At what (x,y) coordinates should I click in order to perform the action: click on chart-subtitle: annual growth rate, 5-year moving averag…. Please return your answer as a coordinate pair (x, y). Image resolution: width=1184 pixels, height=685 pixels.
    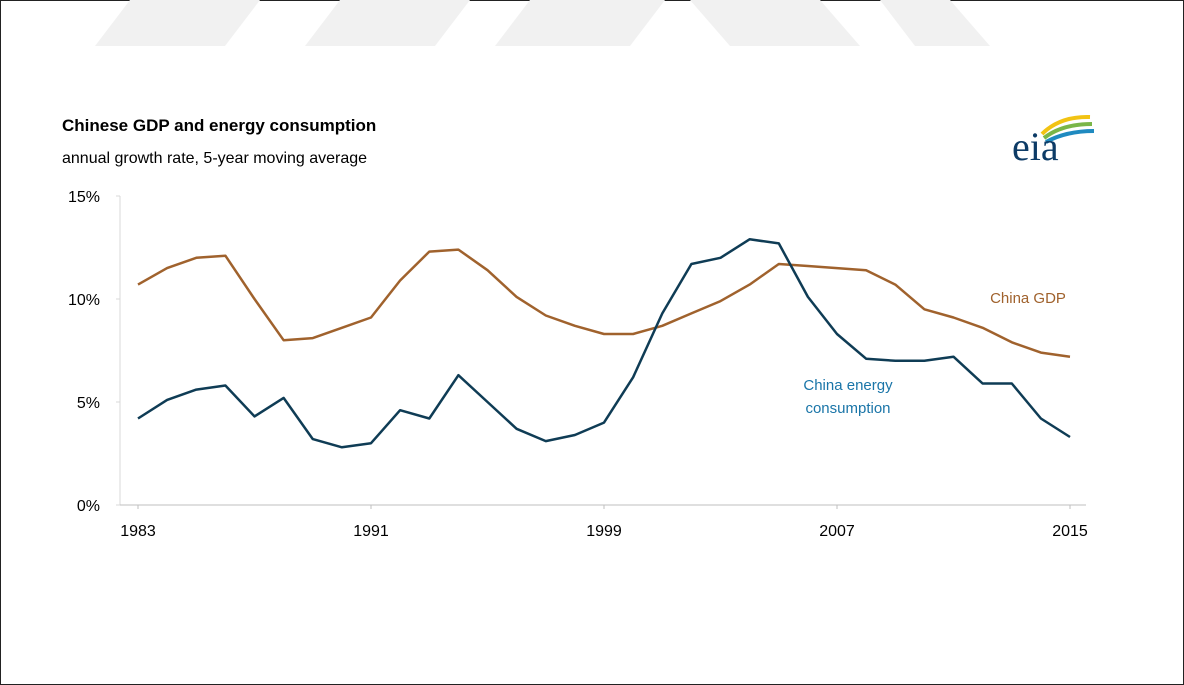
    Looking at the image, I should click on (214, 158).